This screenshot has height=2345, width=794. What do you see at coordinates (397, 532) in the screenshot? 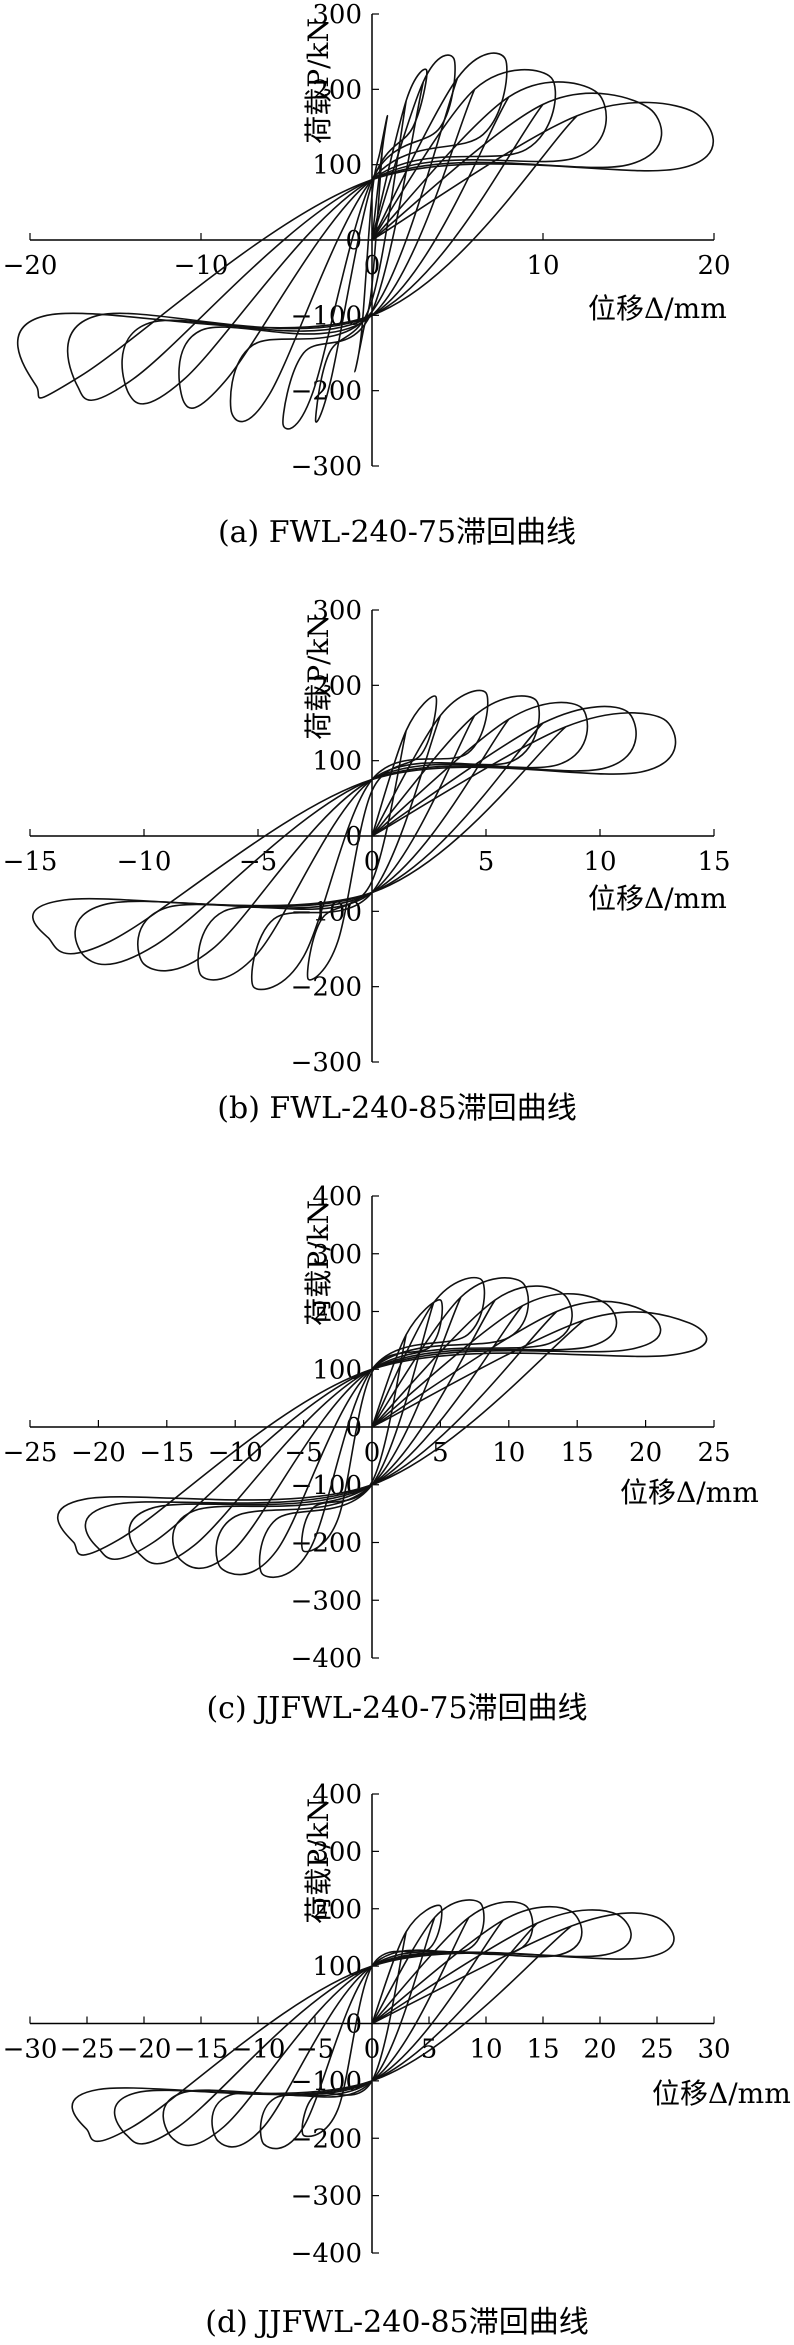
I see `panel-caption: (a) FWL-240-75滞回曲线` at bounding box center [397, 532].